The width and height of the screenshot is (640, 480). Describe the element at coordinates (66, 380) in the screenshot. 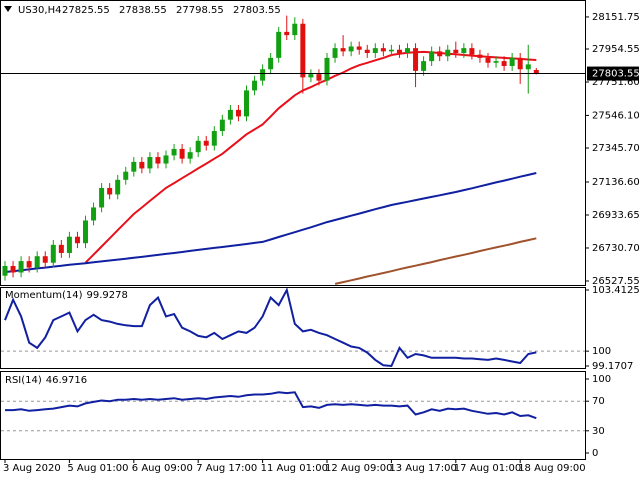

I see `indicator-value: 46.9716` at that location.